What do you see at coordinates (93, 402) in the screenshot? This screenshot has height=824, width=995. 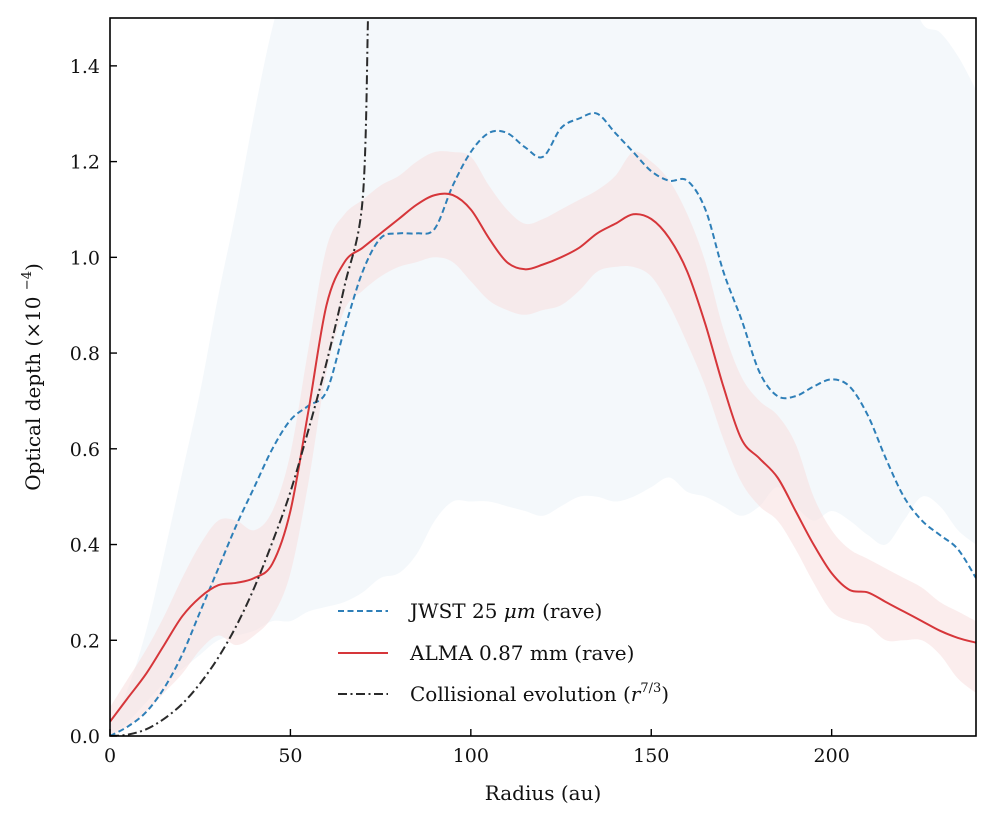 I see `y-axis-ticks: 0.0 0.2 0.4 0.6 0.8 1.0 1.2 1.4` at bounding box center [93, 402].